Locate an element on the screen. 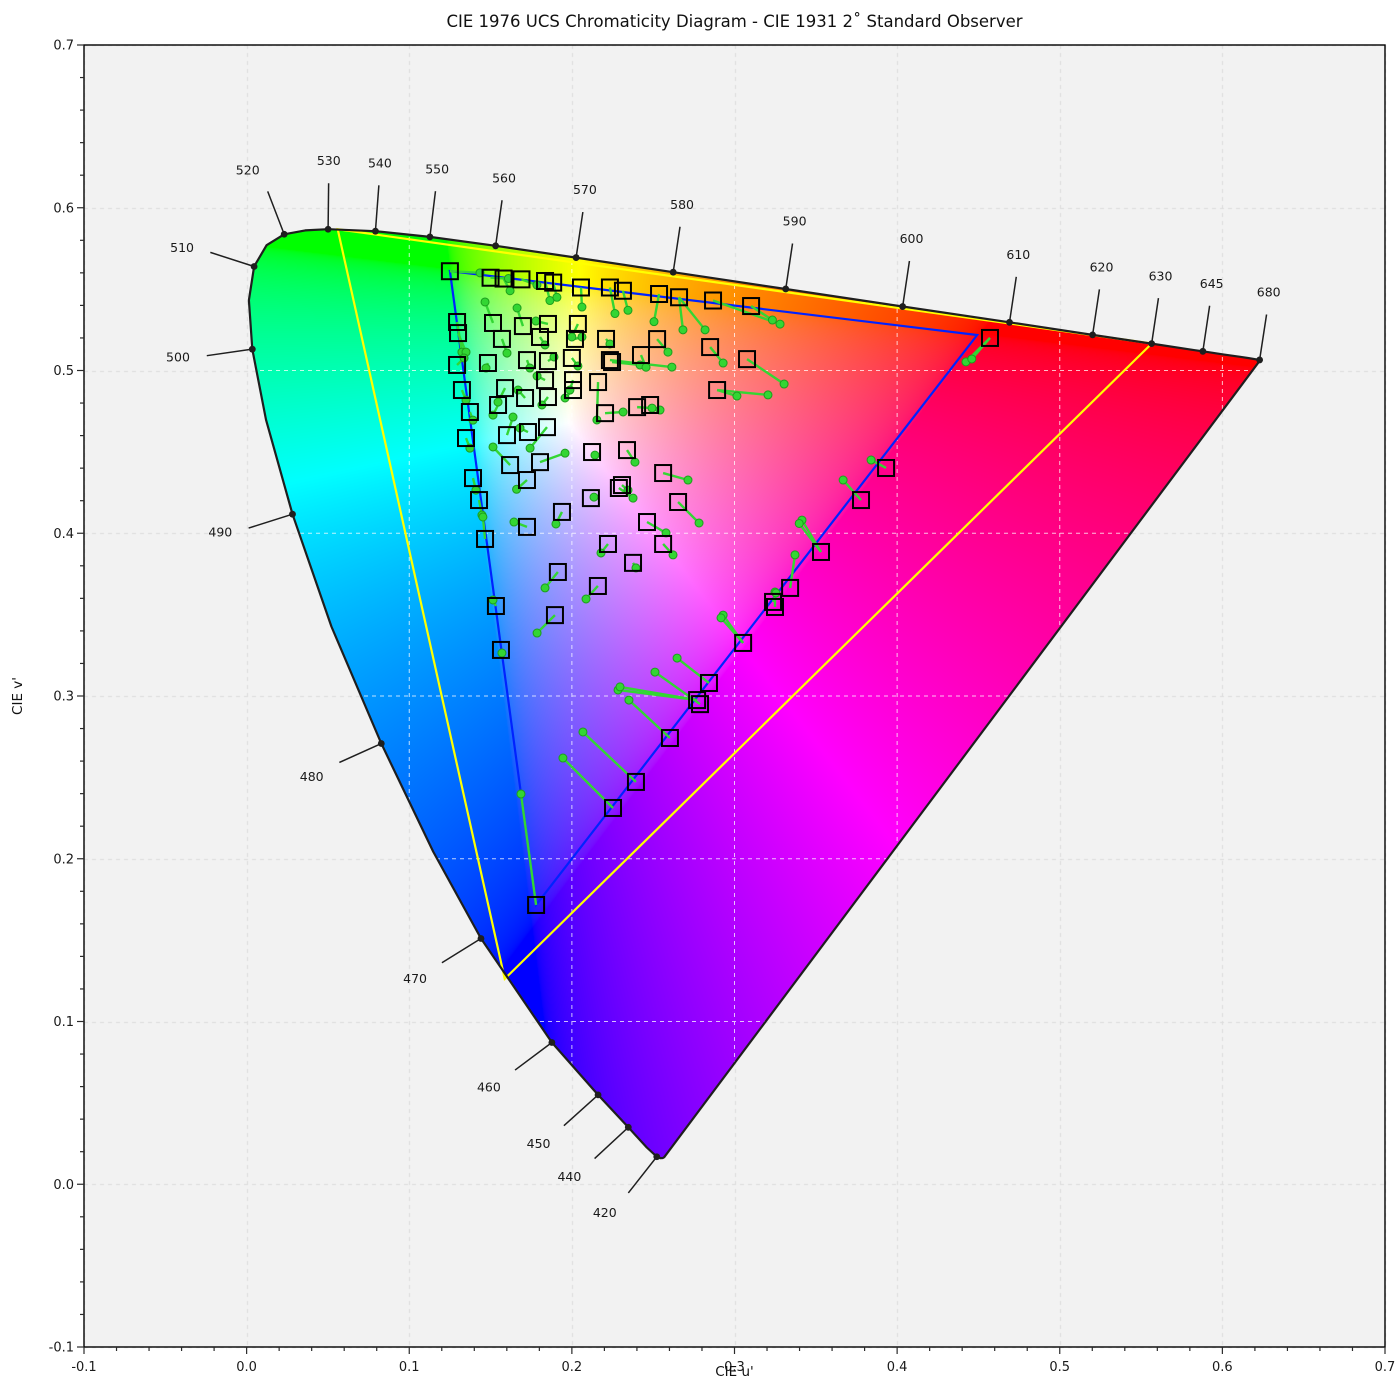  y-tick-label: 0.4 is located at coordinates (63, 534).